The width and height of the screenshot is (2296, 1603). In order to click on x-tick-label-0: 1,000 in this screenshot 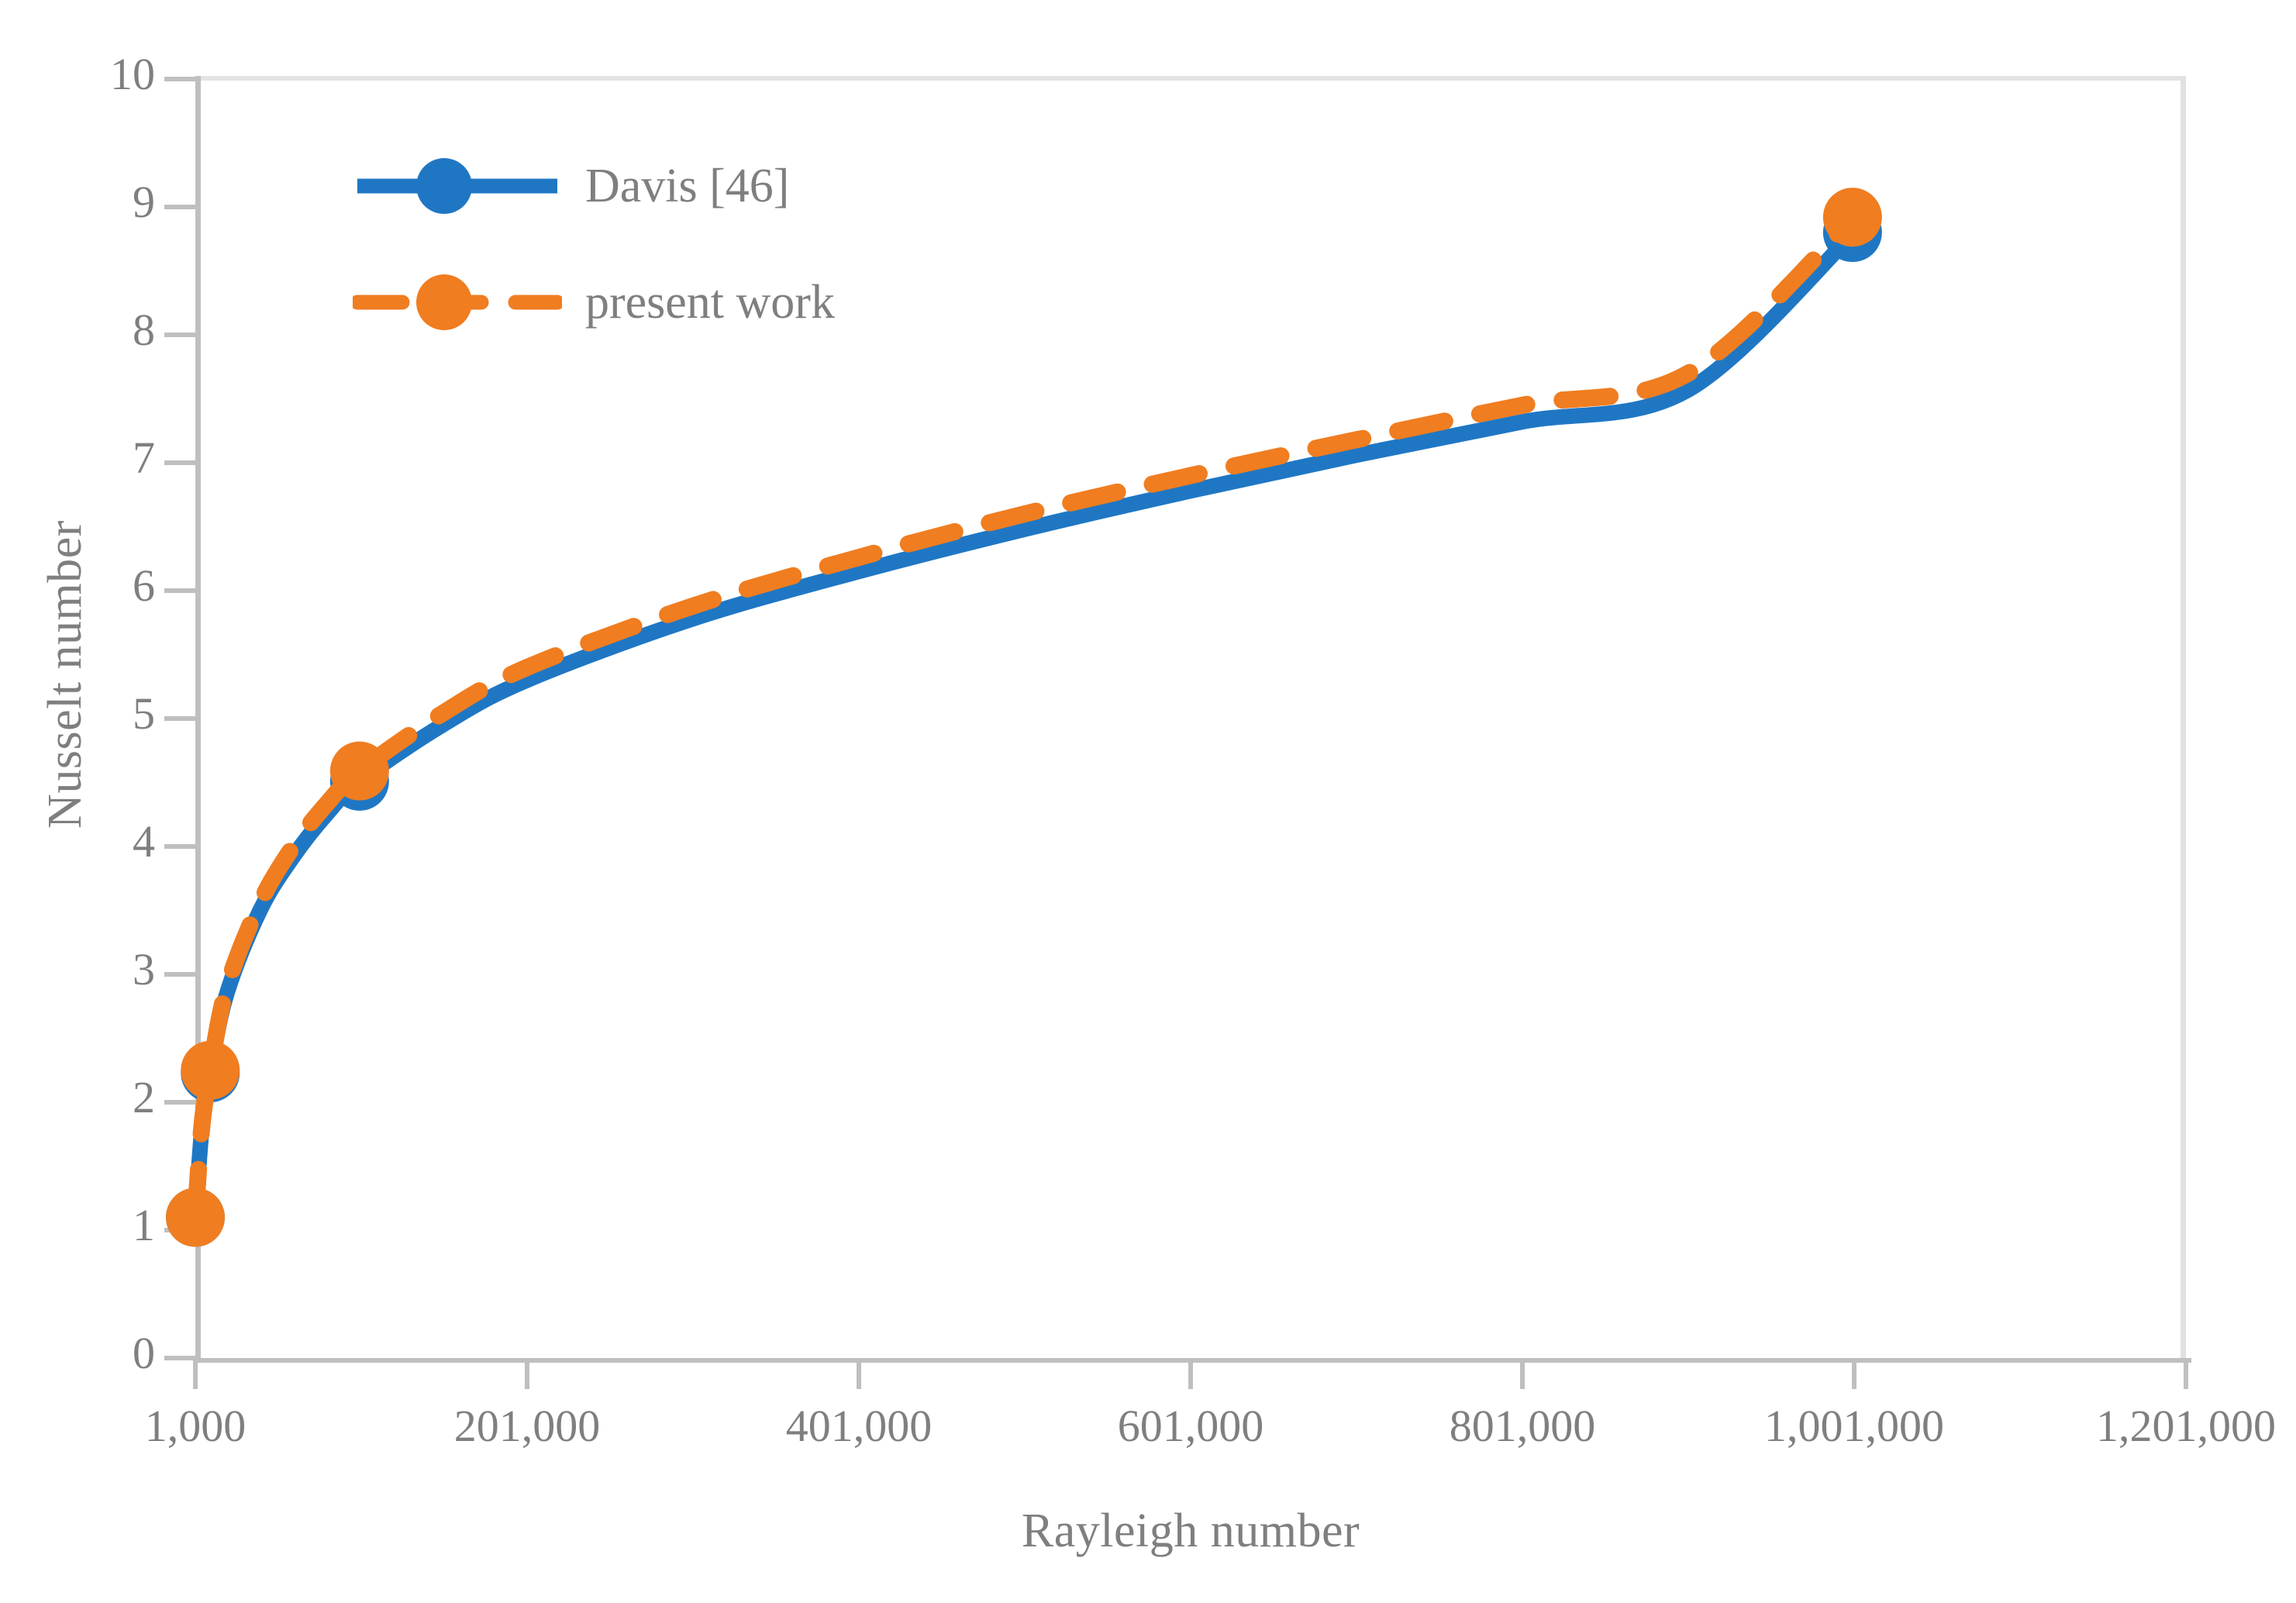, I will do `click(195, 1426)`.